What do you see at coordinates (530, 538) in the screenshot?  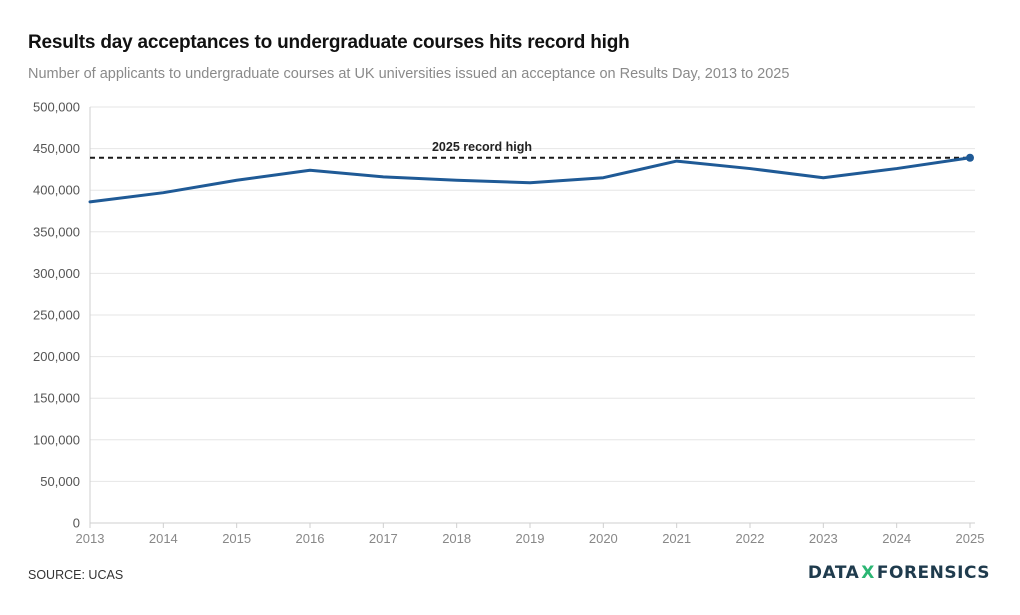 I see `x-tick-label: 2019` at bounding box center [530, 538].